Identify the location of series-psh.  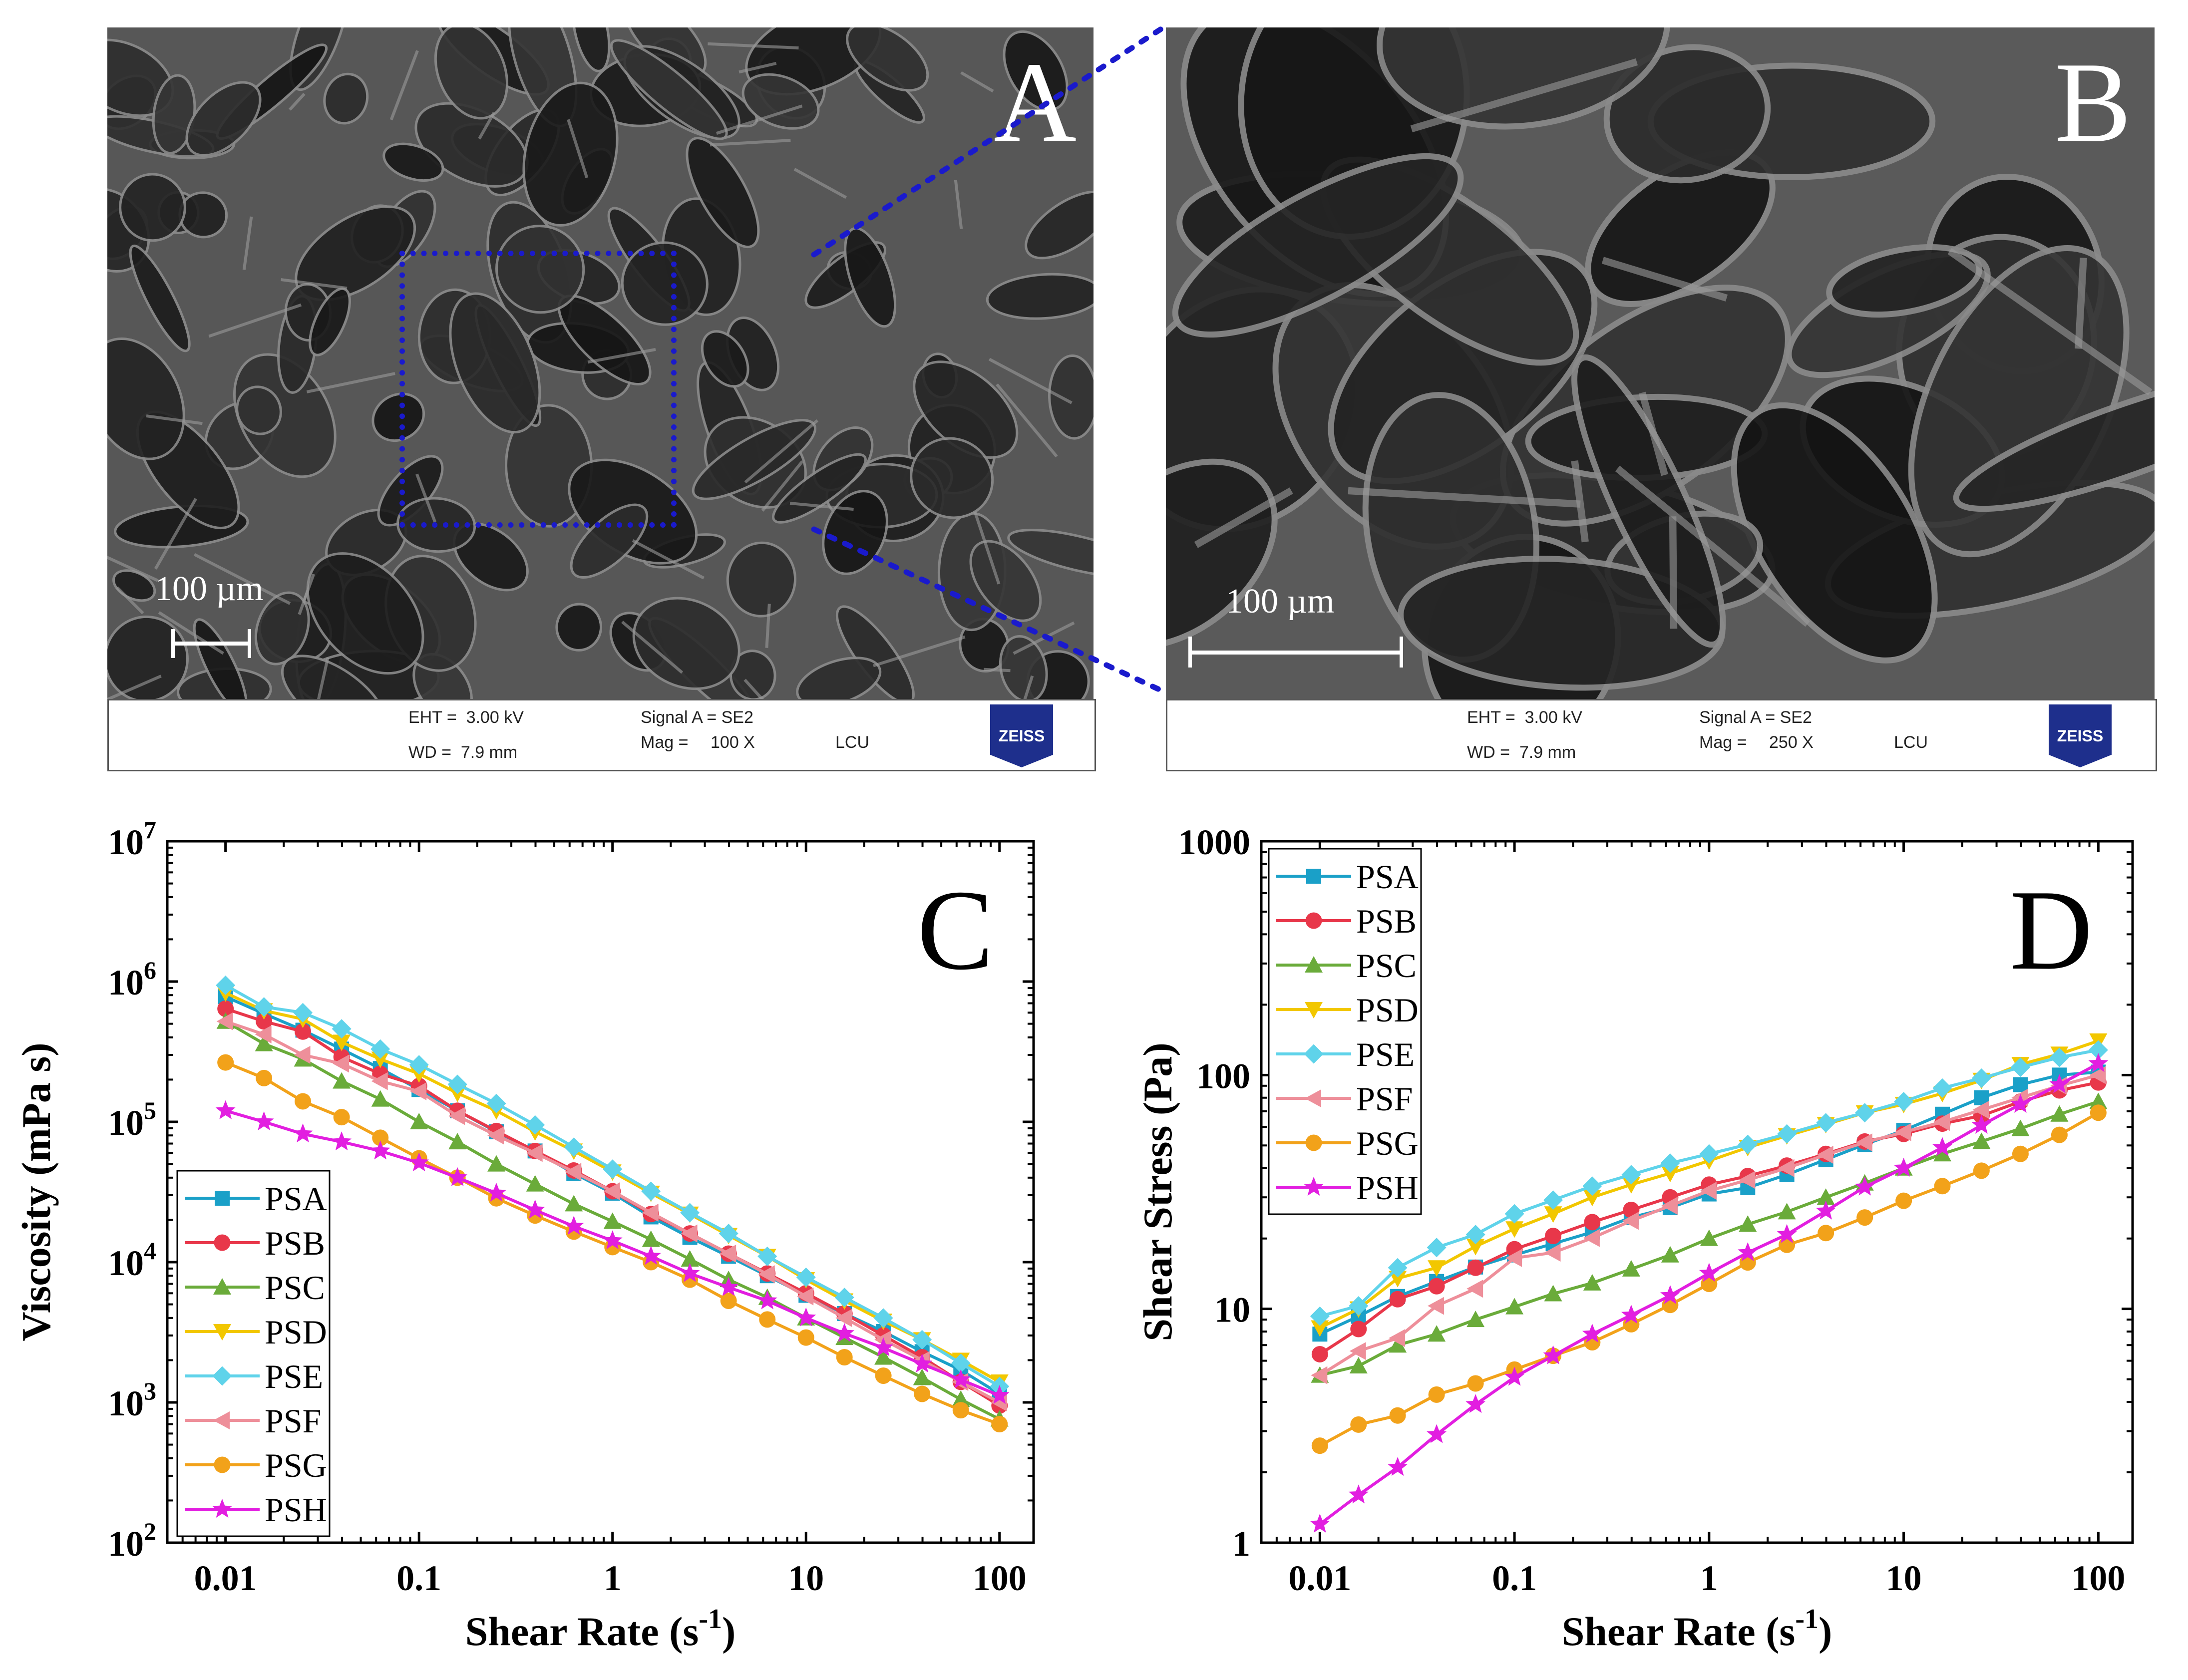
(1709, 1293).